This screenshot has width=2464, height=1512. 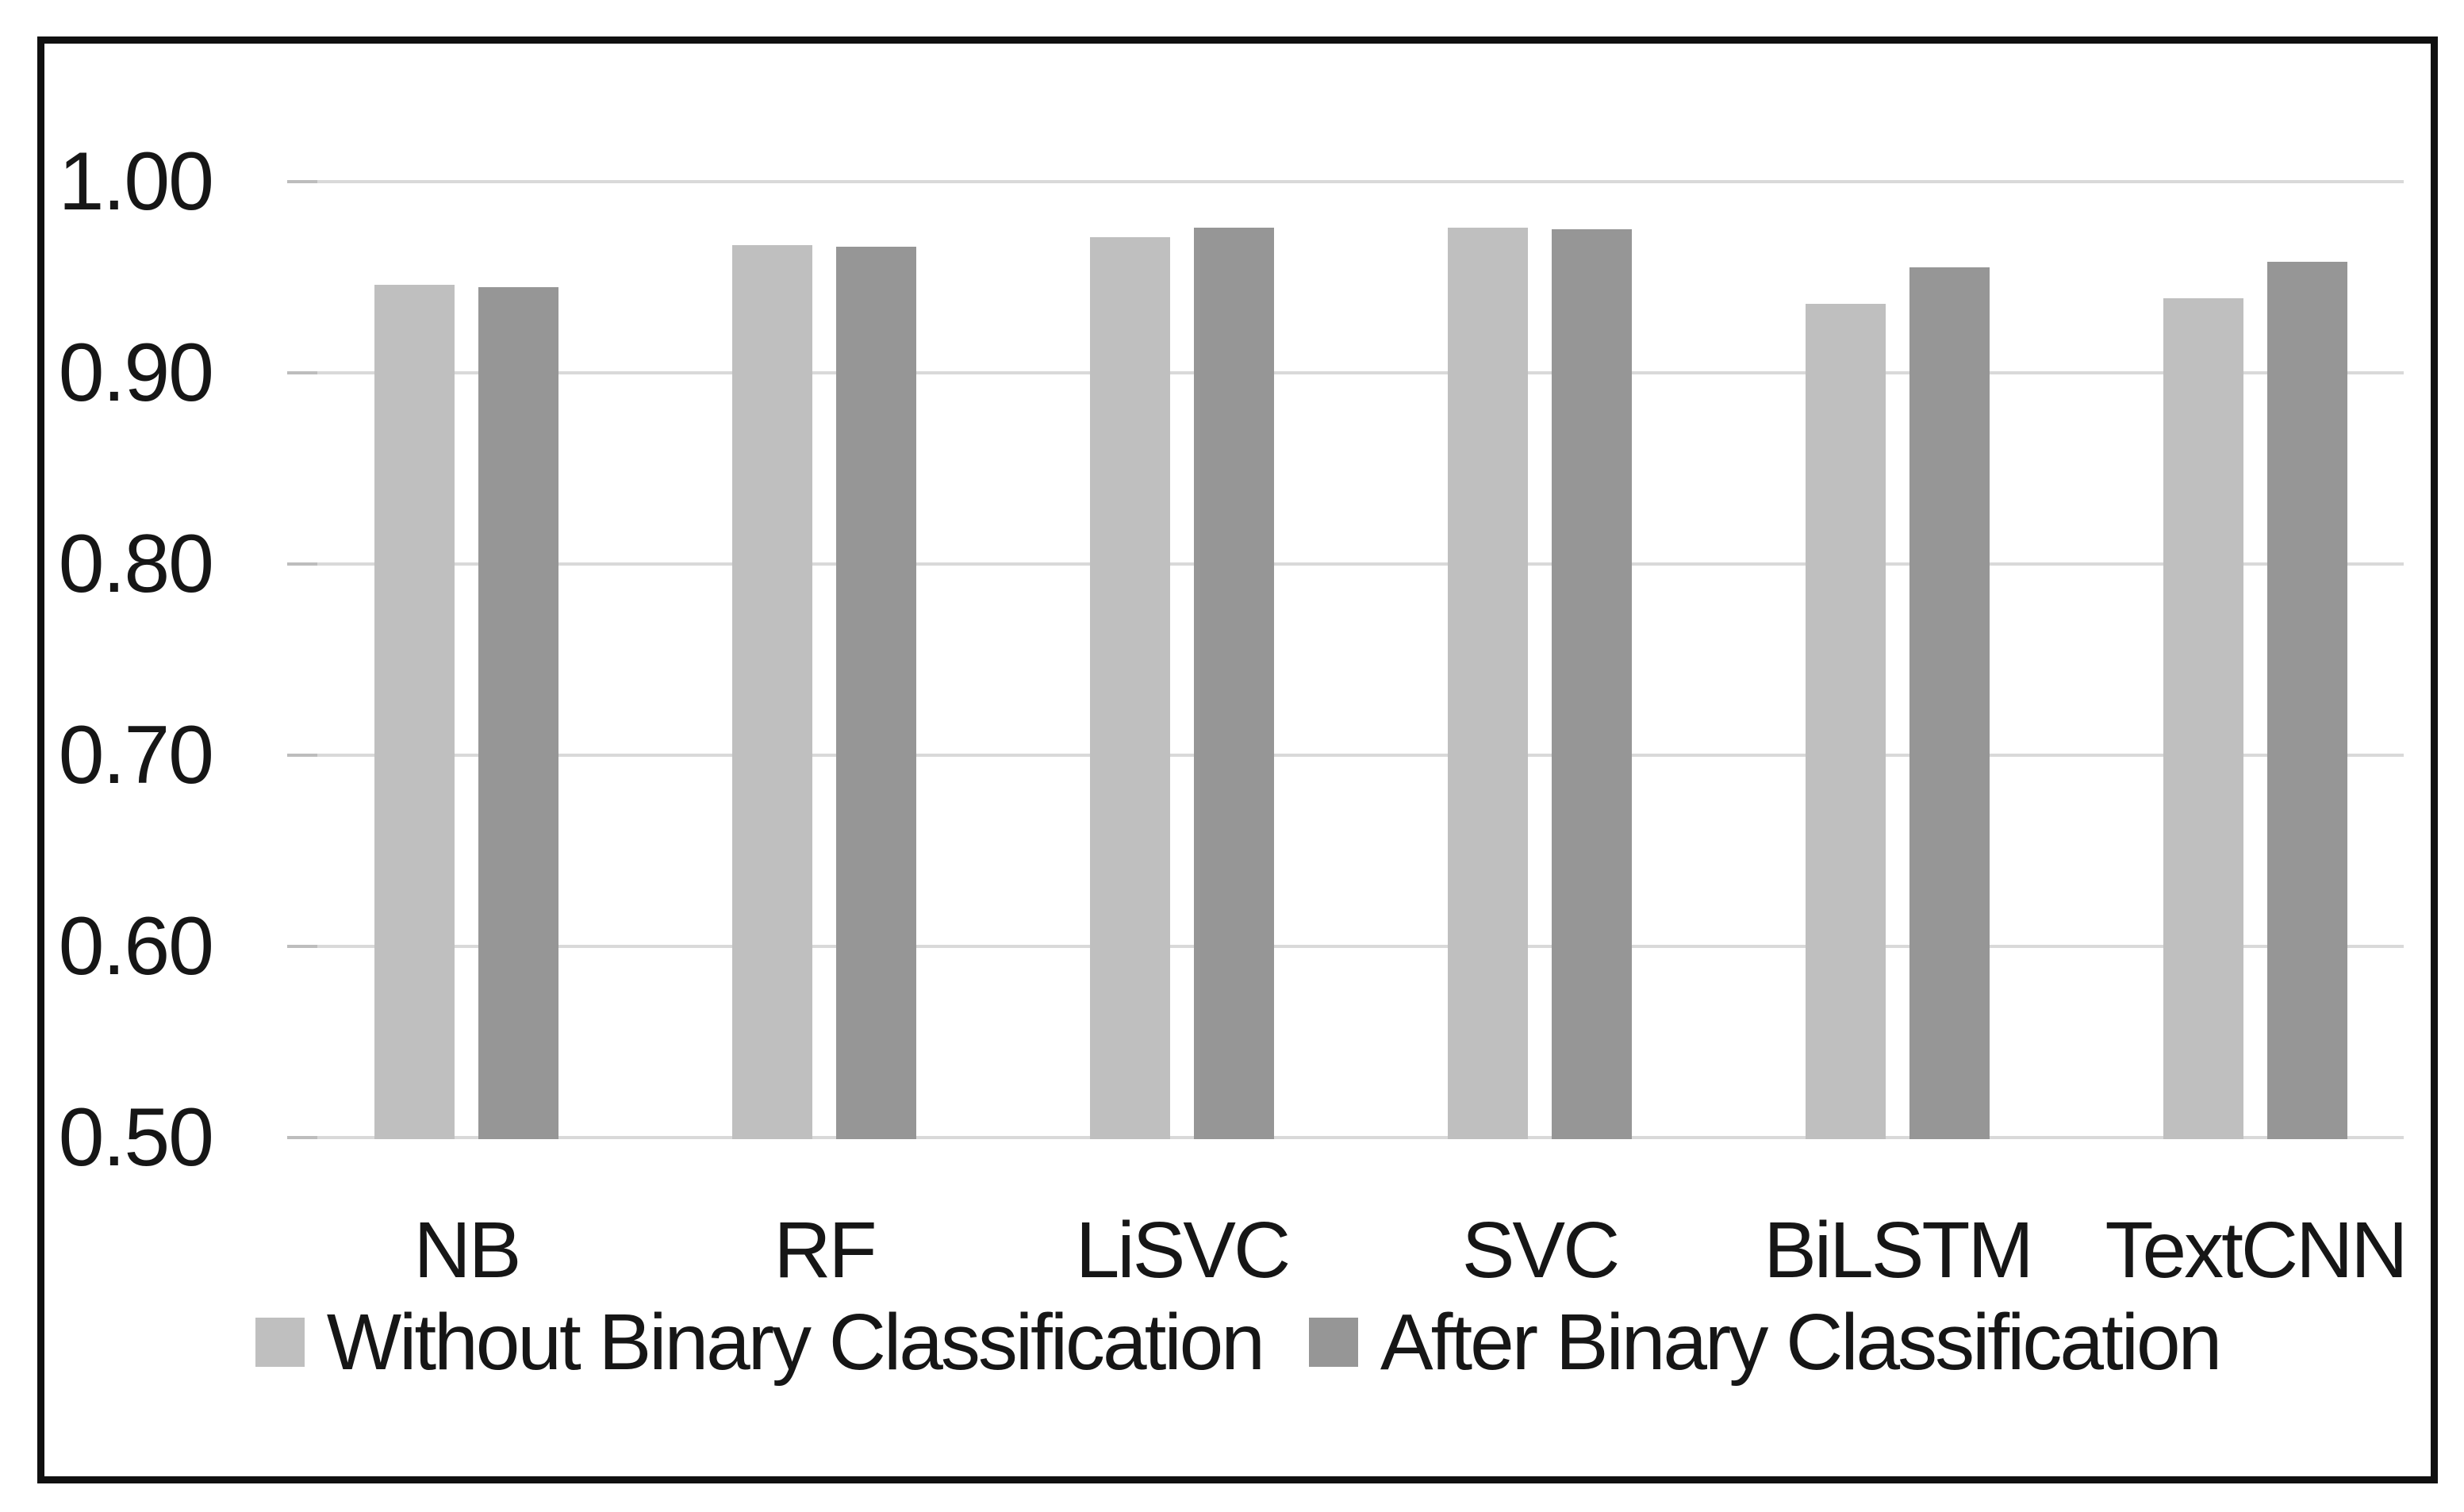 I want to click on bar-bilstm-without, so click(x=1846, y=722).